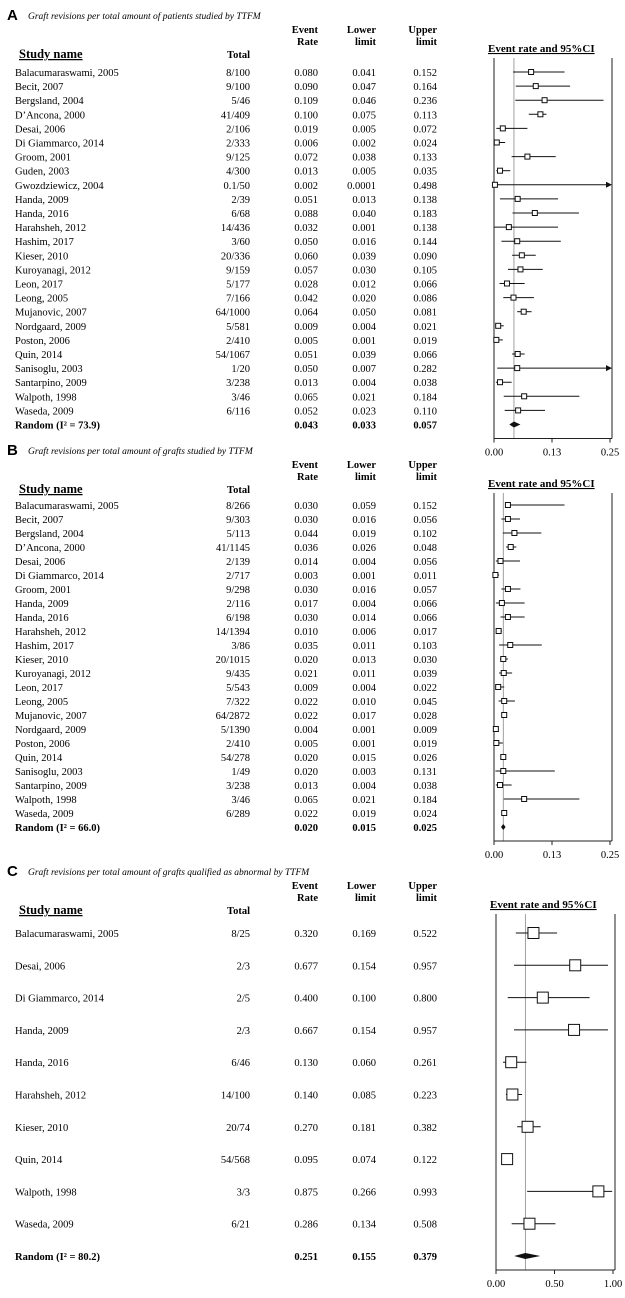 The width and height of the screenshot is (625, 1298). Describe the element at coordinates (609, 368) in the screenshot. I see `ci-arrow` at that location.